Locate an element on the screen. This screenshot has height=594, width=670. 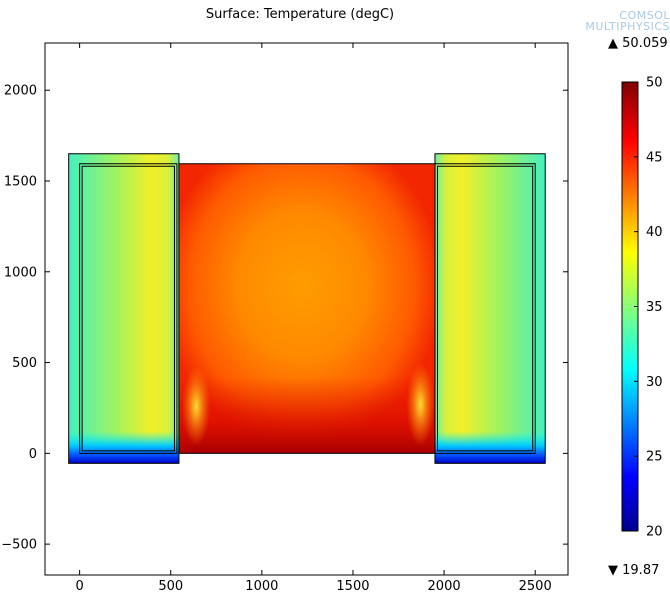
min-value: 19.87 is located at coordinates (641, 570).